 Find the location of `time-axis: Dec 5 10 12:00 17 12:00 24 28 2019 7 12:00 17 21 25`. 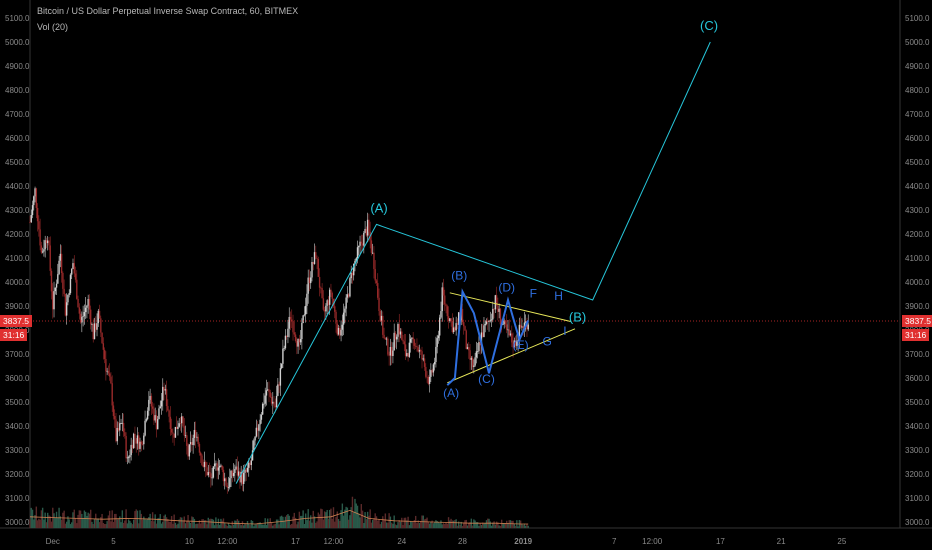

time-axis: Dec 5 10 12:00 17 12:00 24 28 2019 7 12:00 17 21 25 is located at coordinates (446, 541).